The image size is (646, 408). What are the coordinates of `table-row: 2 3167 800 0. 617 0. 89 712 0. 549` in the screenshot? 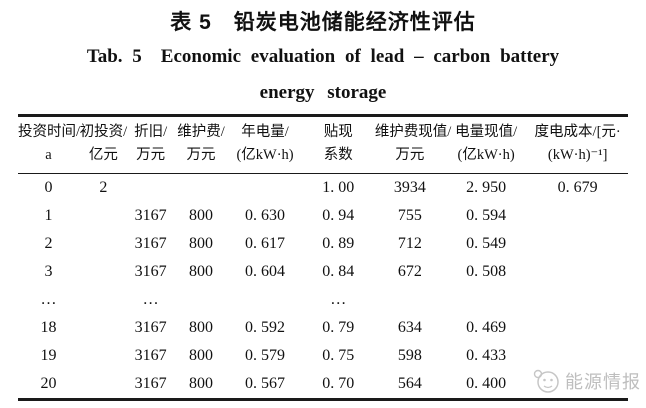 It's located at (323, 244).